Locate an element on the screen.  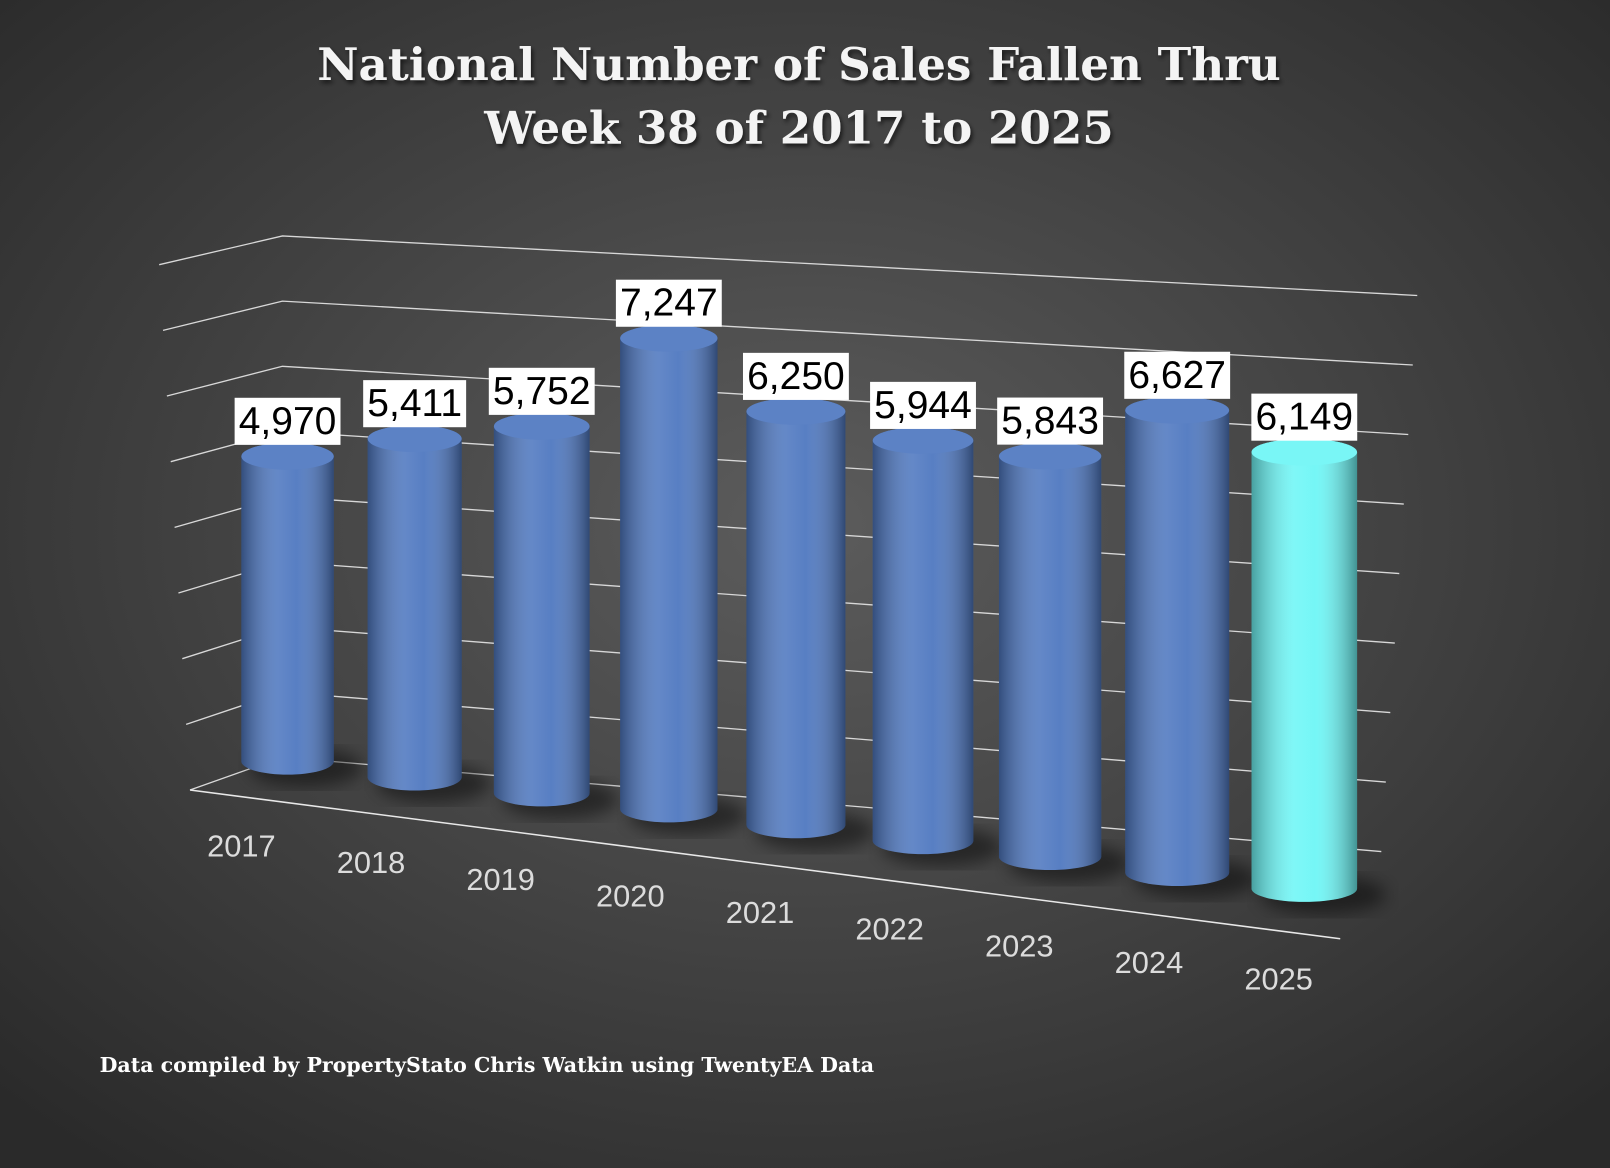
x-tick-label: 2022 is located at coordinates (889, 929).